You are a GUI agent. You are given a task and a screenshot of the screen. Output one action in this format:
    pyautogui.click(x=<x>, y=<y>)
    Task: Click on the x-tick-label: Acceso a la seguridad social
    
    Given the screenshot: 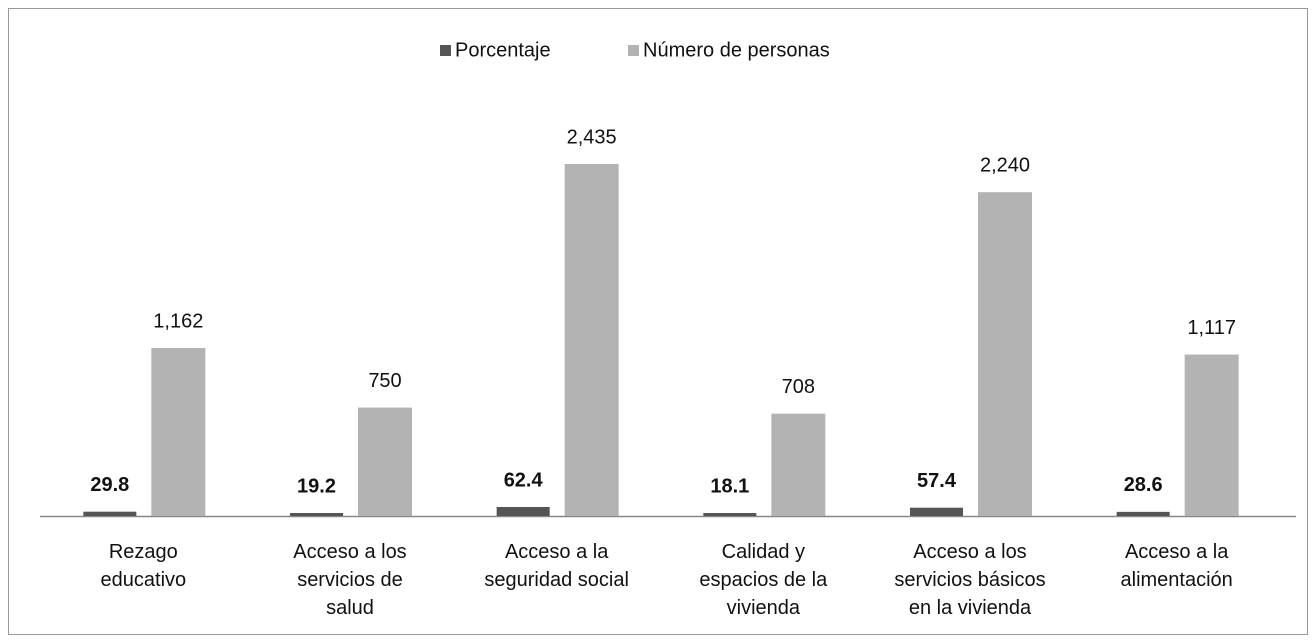 What is the action you would take?
    pyautogui.click(x=556, y=566)
    